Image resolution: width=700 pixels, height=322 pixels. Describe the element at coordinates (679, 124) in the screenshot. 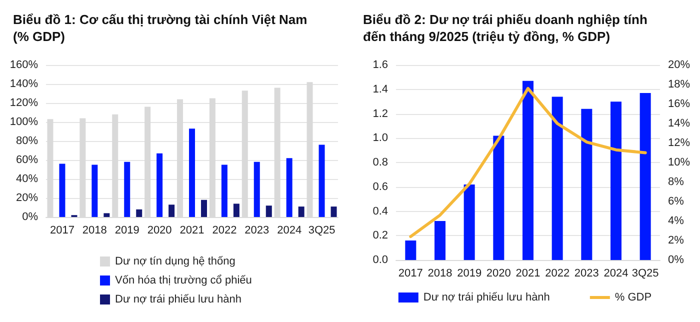

I see `y2-tick-label: 14%` at that location.